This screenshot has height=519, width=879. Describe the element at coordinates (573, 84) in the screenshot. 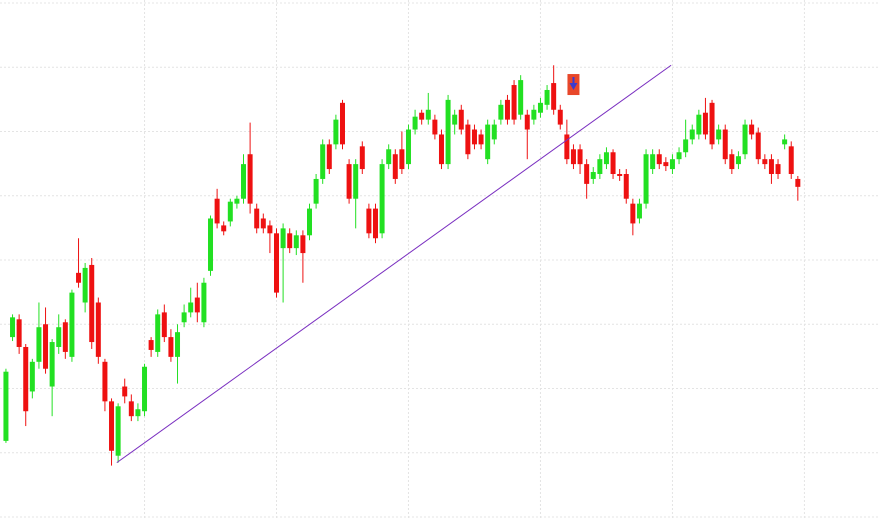

I see `signal-arrow` at that location.